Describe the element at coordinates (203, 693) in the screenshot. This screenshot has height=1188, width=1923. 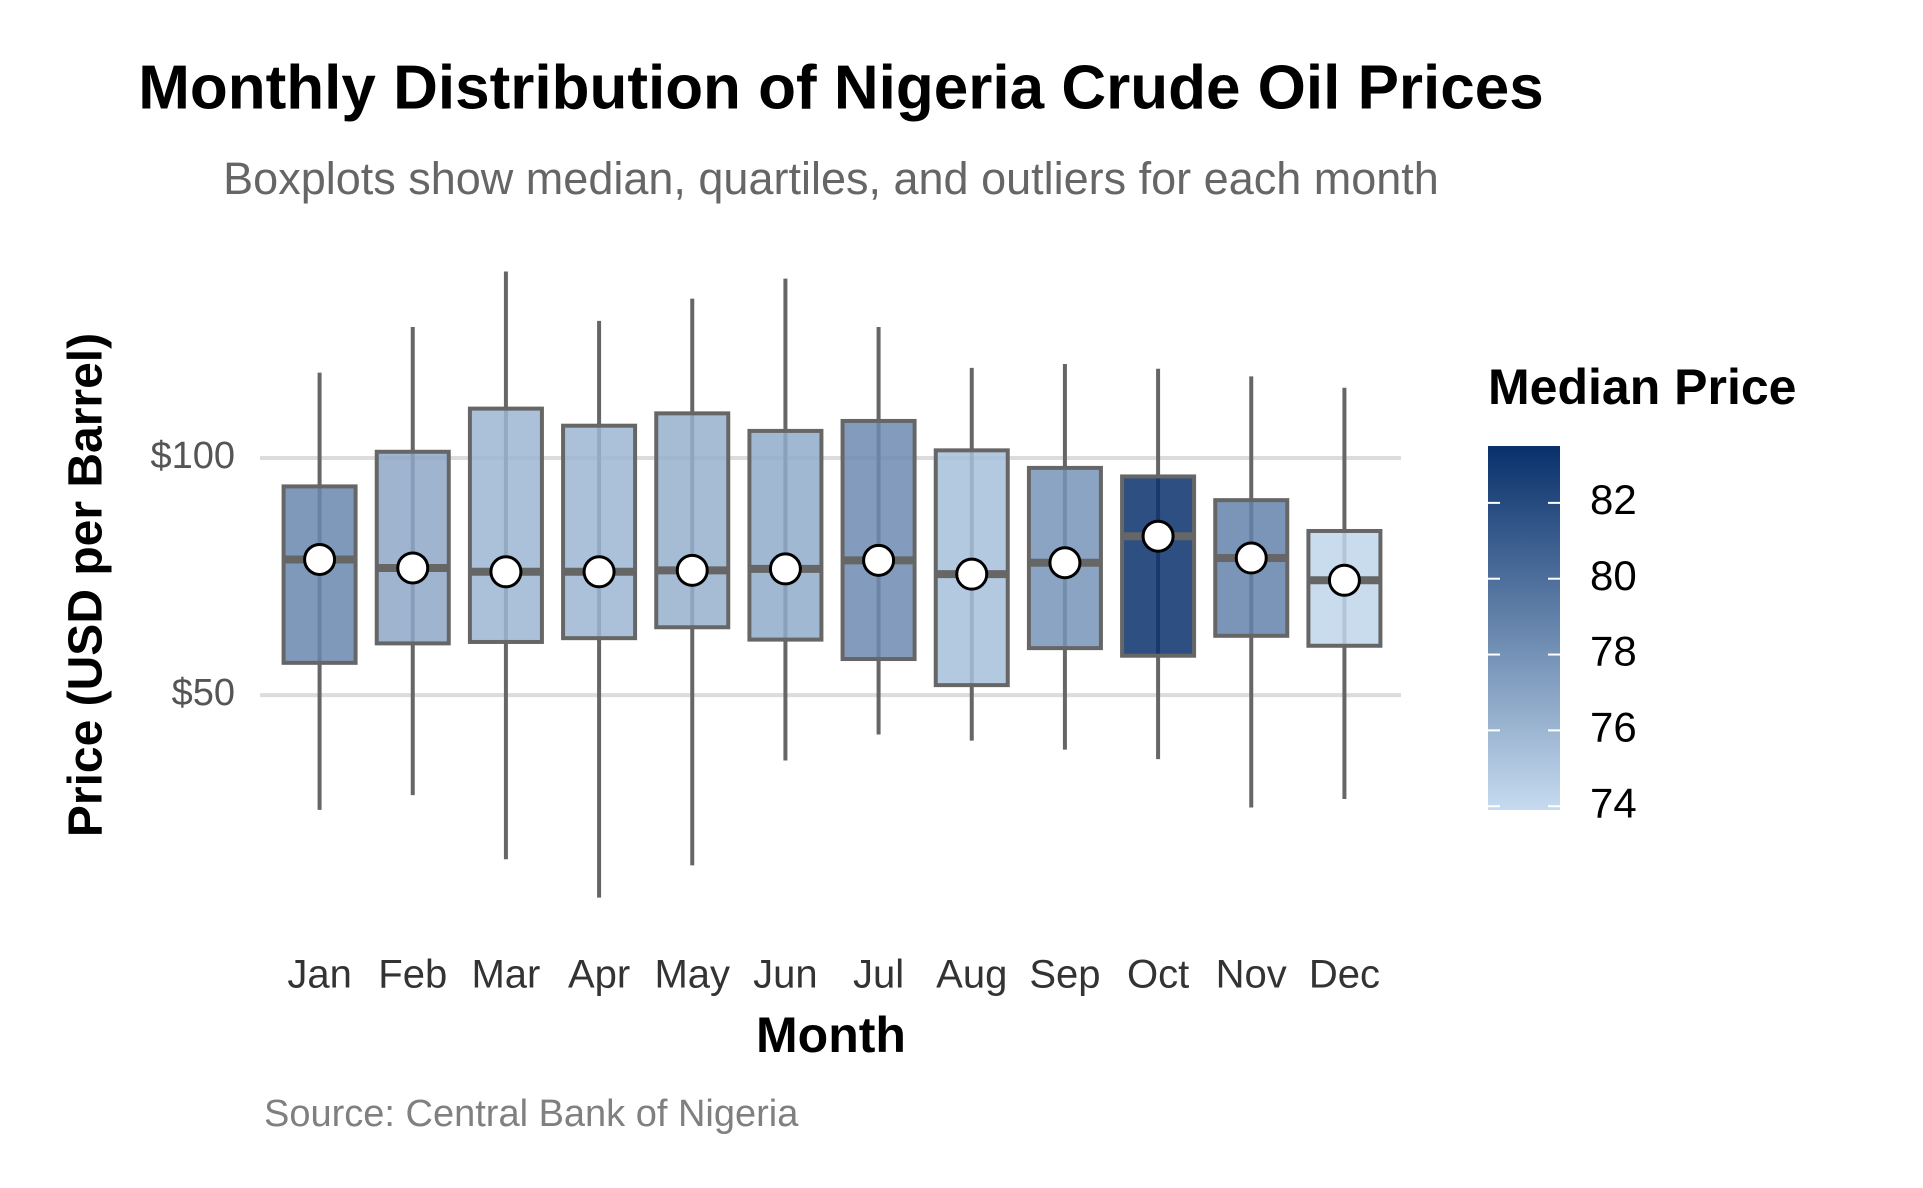
I see `y-tick-label: $50` at that location.